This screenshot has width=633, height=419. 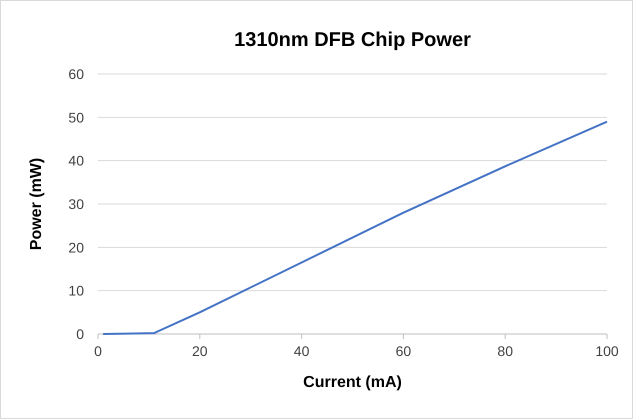 I want to click on y-tick-label: 40, so click(x=76, y=160).